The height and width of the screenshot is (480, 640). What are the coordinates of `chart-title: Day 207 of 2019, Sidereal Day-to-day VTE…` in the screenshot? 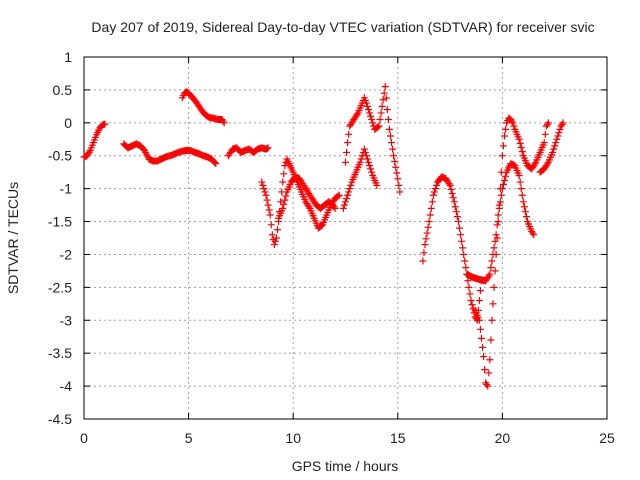 It's located at (342, 27).